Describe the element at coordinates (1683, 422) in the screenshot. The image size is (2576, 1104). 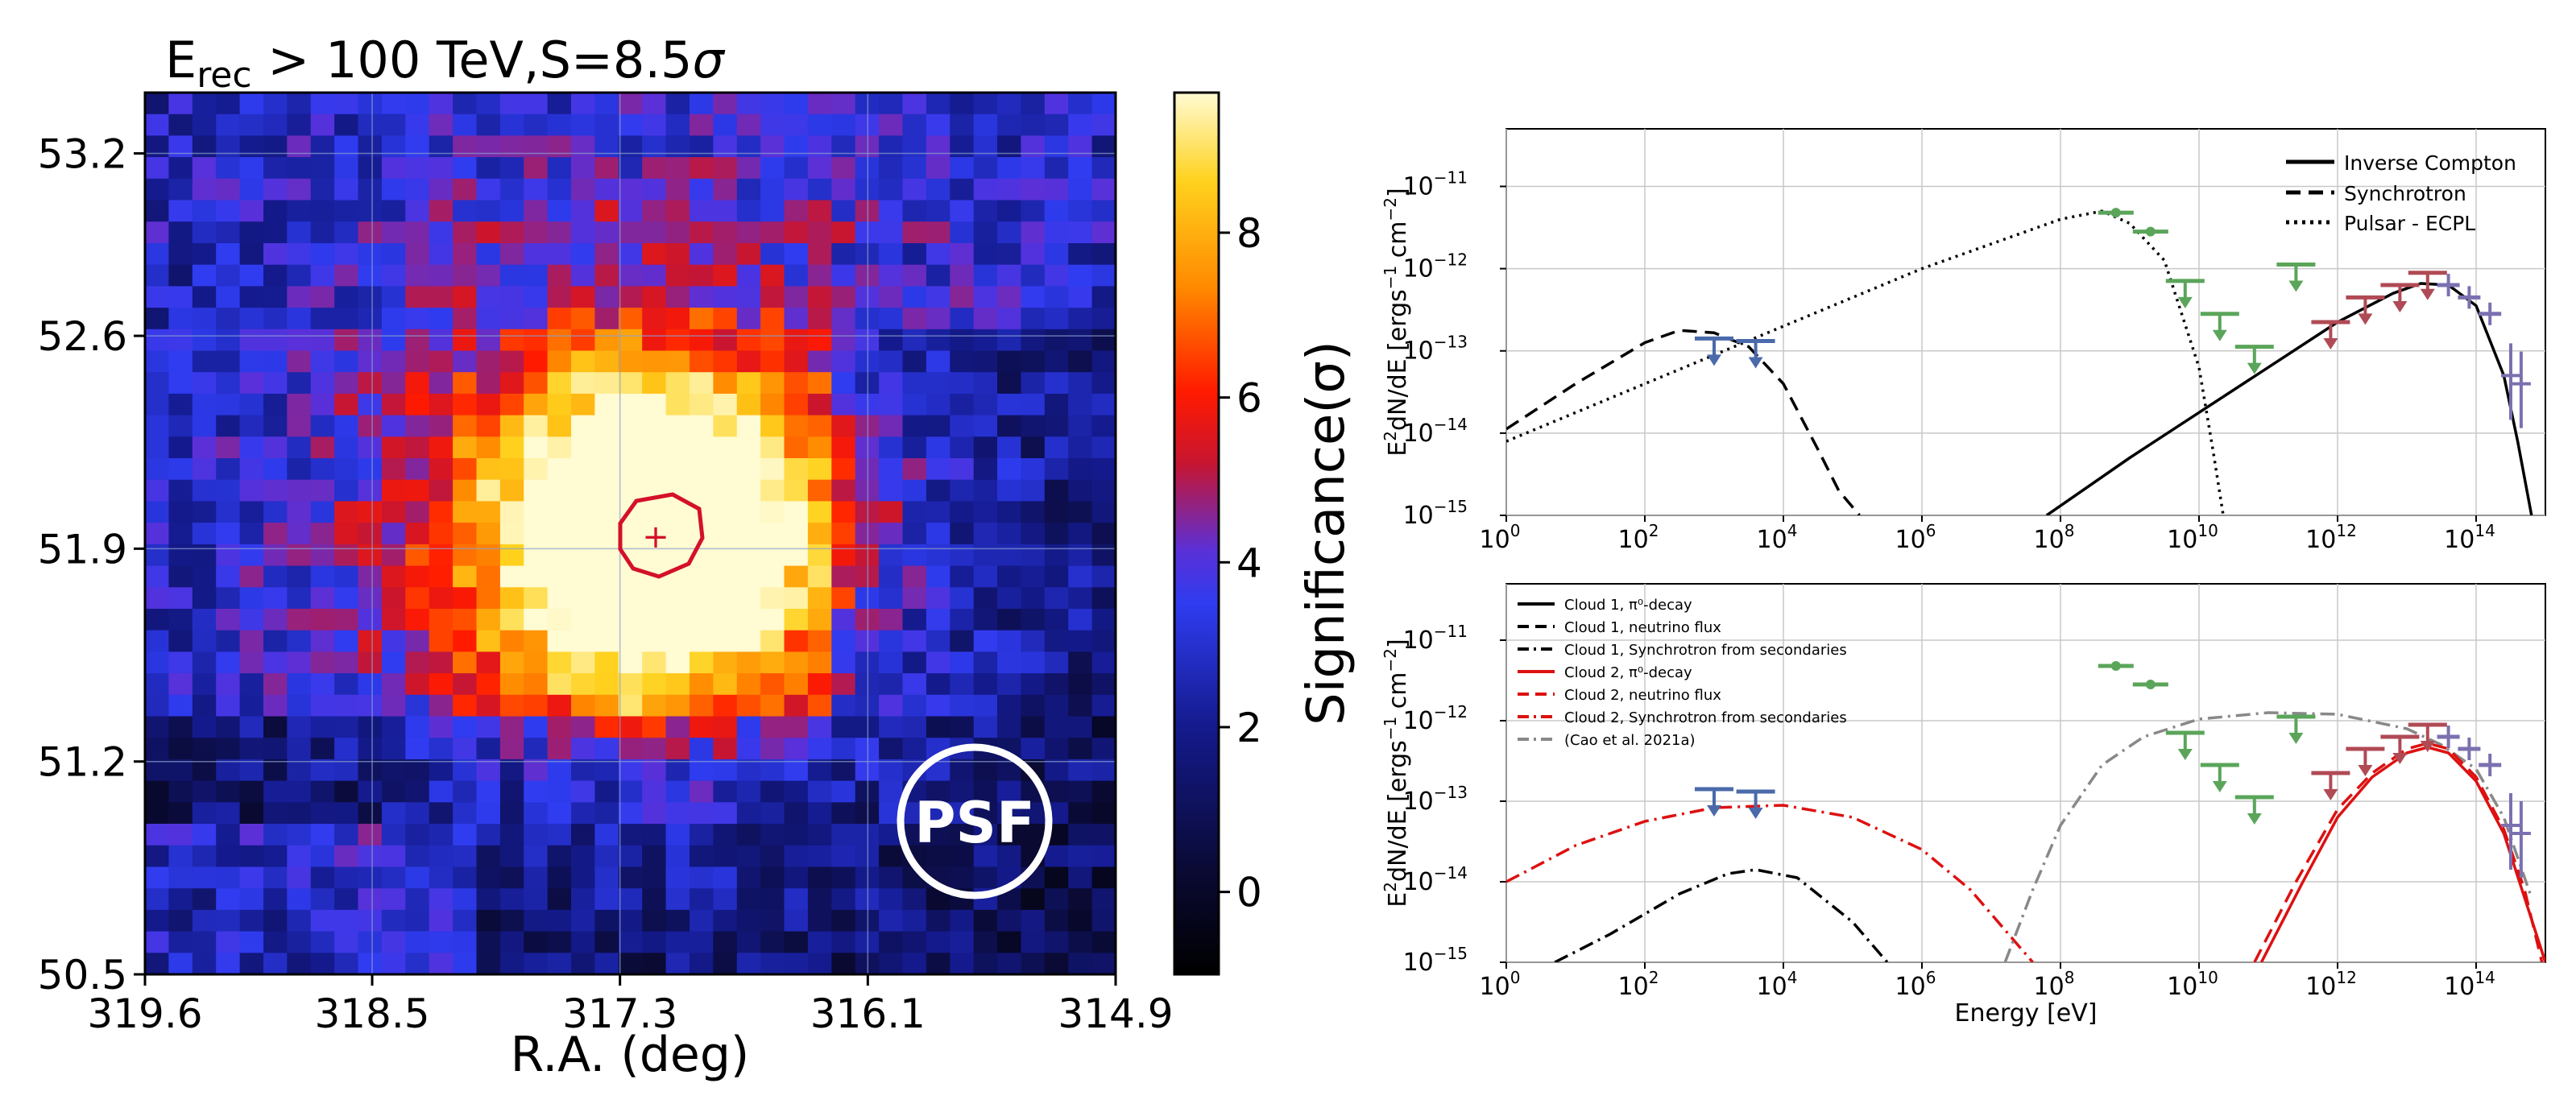
I see `series-line` at that location.